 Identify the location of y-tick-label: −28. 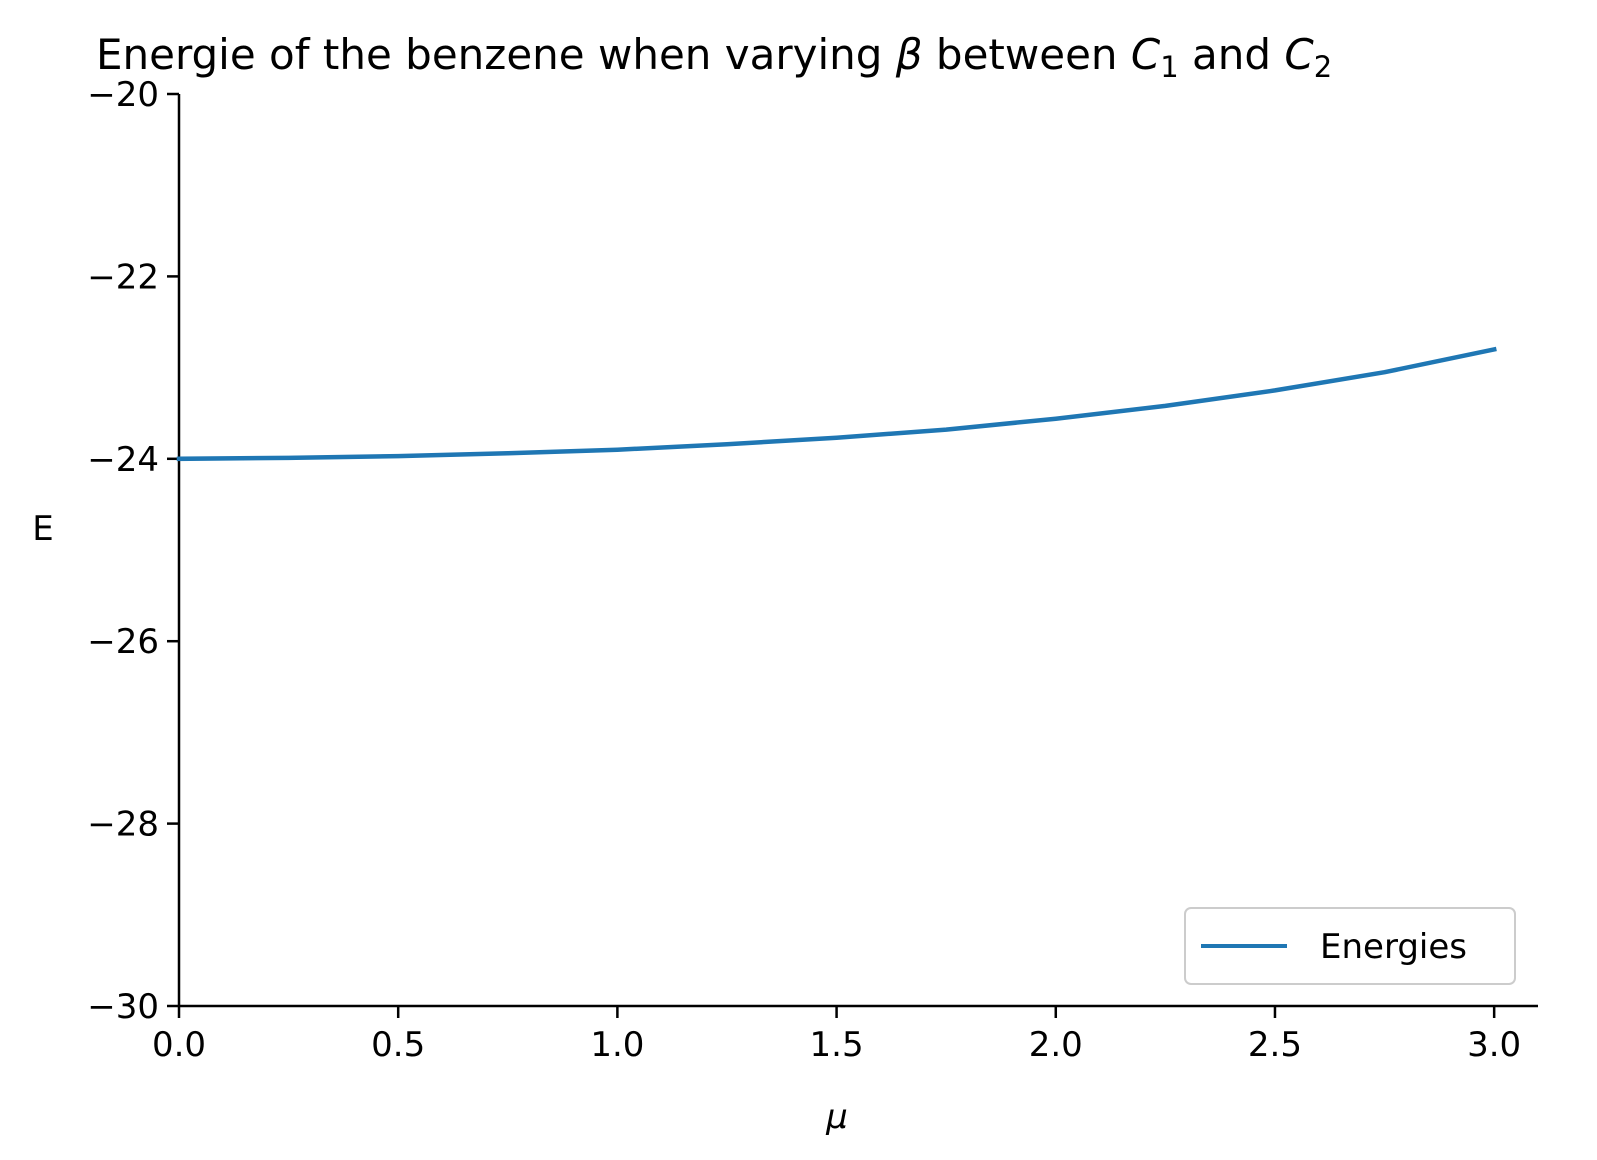
(123, 825).